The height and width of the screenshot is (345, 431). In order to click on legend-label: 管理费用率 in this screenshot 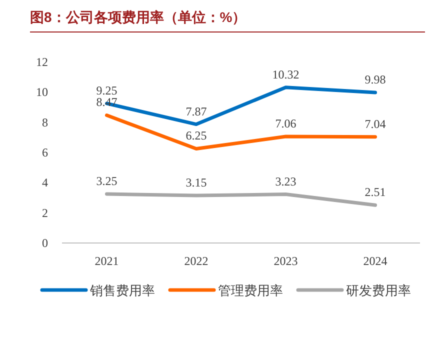, I will do `click(250, 290)`.